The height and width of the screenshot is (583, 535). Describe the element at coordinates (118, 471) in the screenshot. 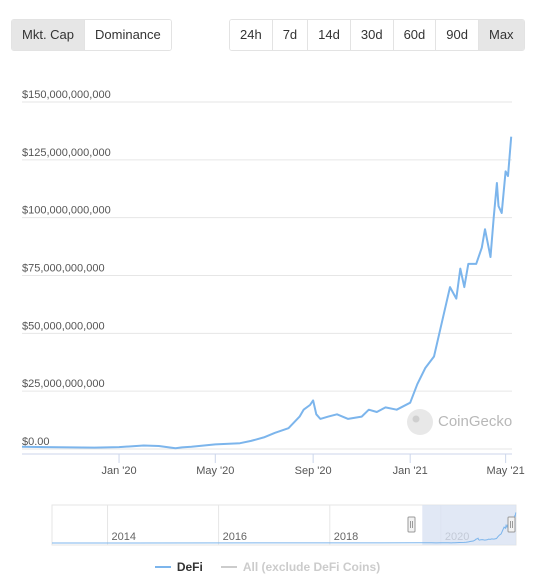

I see `x-tick-label: Jan '20` at that location.